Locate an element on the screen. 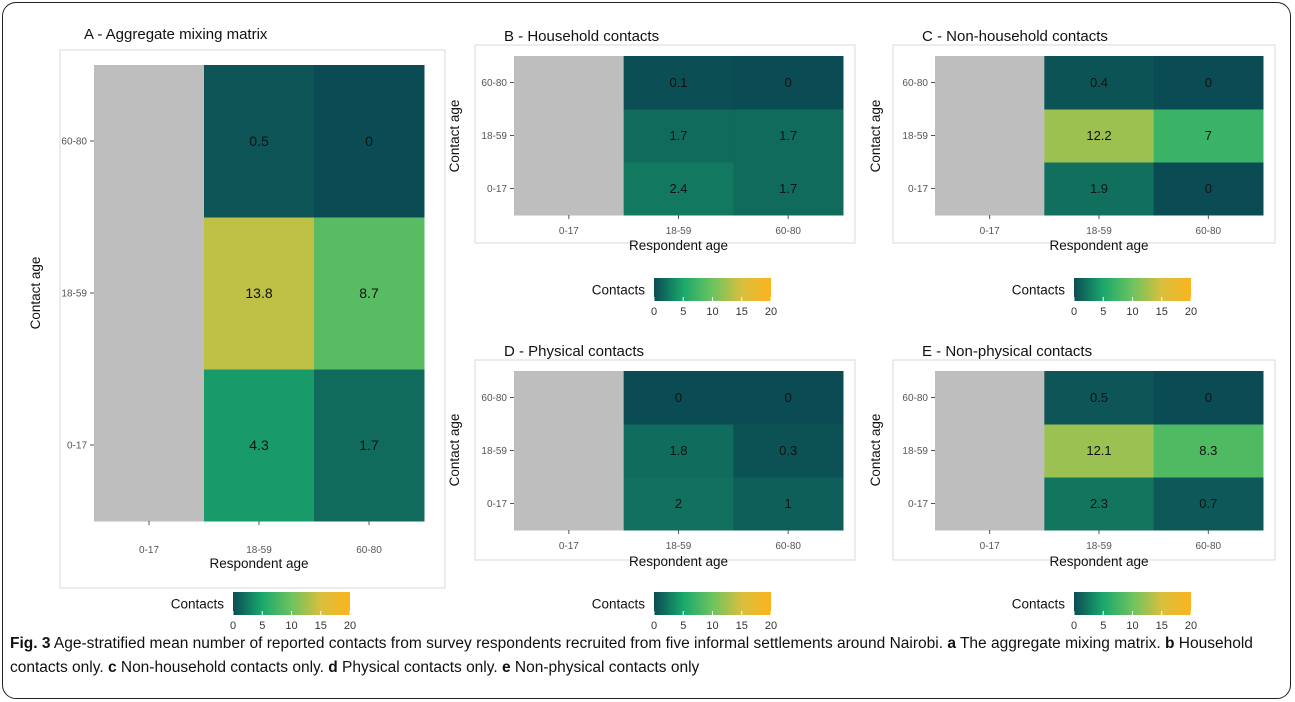  caption-text-segment: Non-household contacts only. is located at coordinates (222, 667).